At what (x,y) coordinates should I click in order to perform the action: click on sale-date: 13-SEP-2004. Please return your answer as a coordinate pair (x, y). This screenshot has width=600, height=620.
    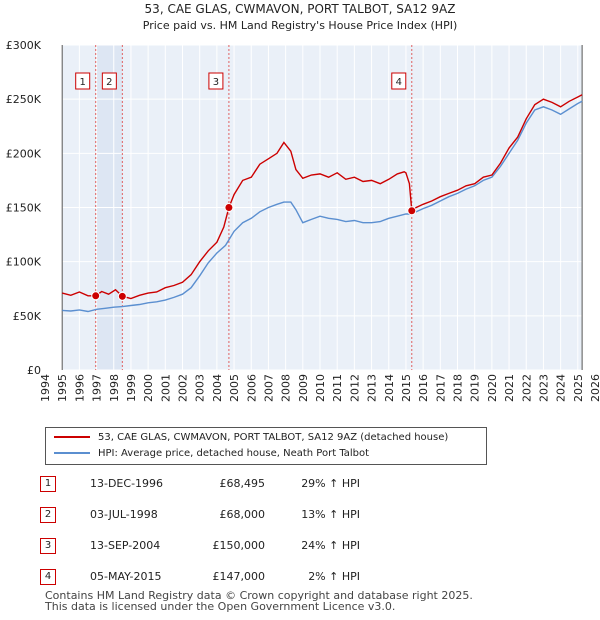
    Looking at the image, I should click on (125, 545).